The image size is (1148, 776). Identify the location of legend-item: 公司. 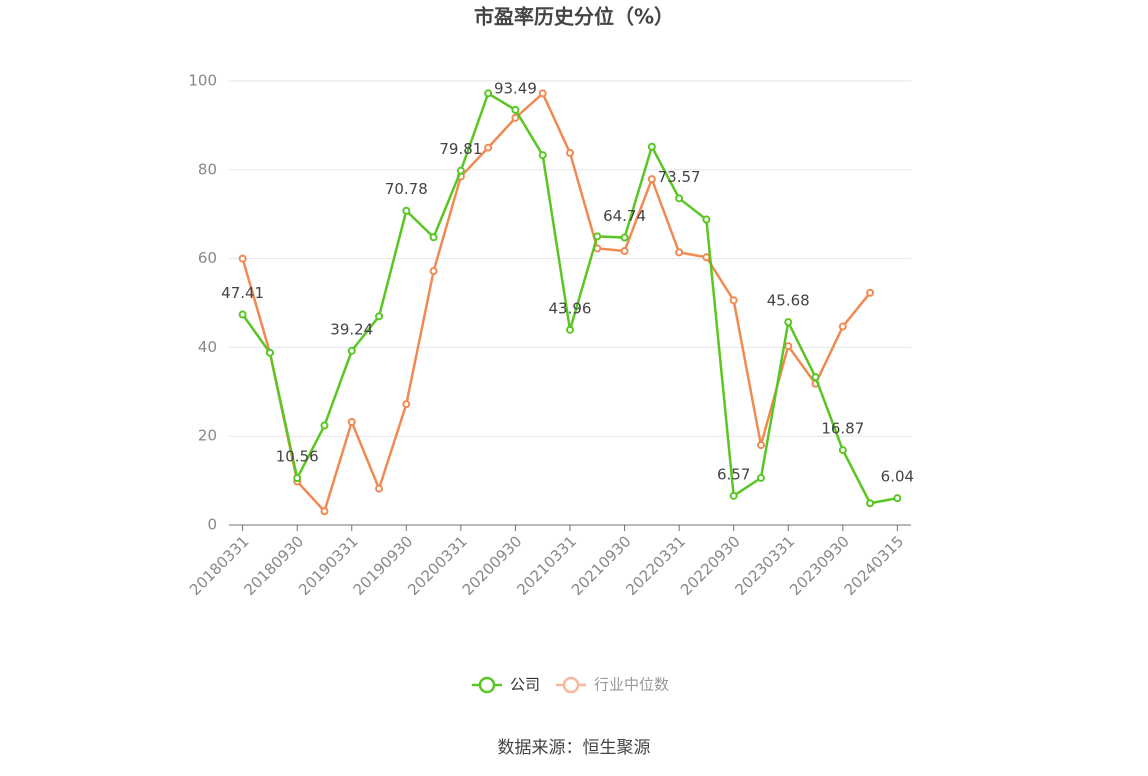
(506, 685).